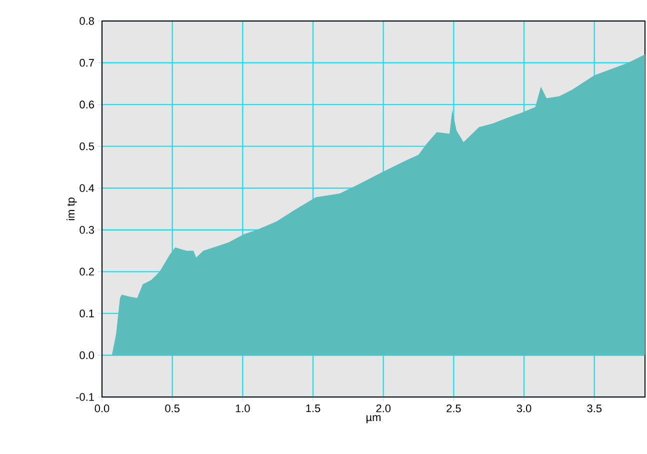 Image resolution: width=647 pixels, height=454 pixels. What do you see at coordinates (87, 21) in the screenshot?
I see `y-tick-label: 0.8` at bounding box center [87, 21].